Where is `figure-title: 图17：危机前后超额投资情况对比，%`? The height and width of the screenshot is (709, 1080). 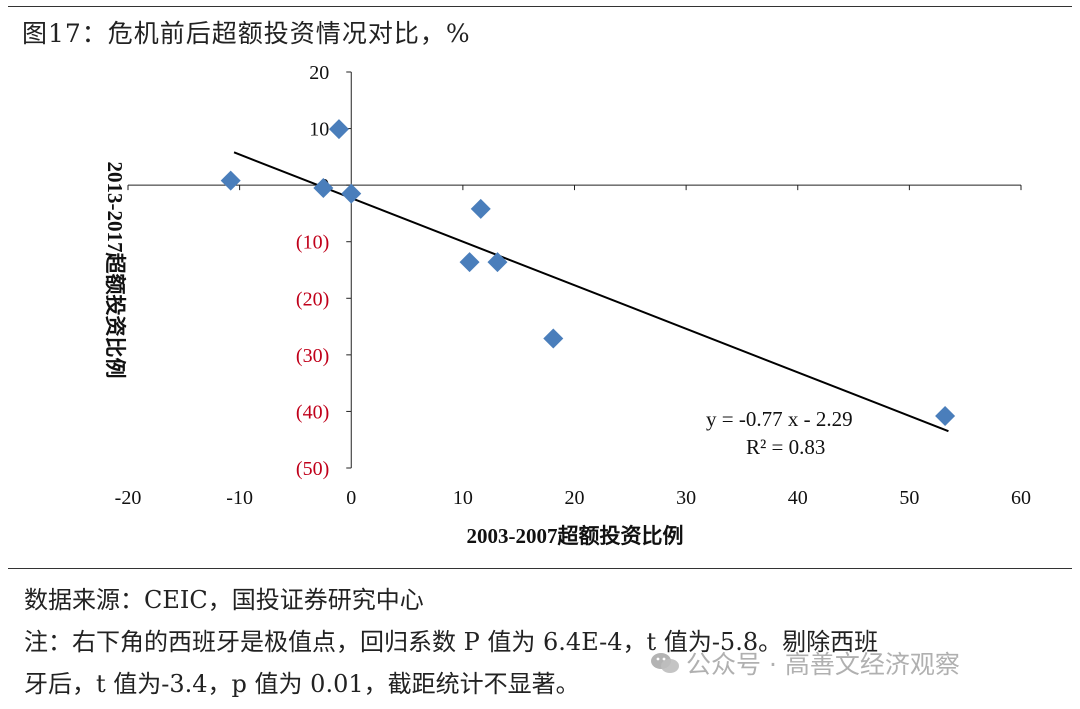
figure-title: 图17：危机前后超额投资情况对比，% is located at coordinates (246, 33).